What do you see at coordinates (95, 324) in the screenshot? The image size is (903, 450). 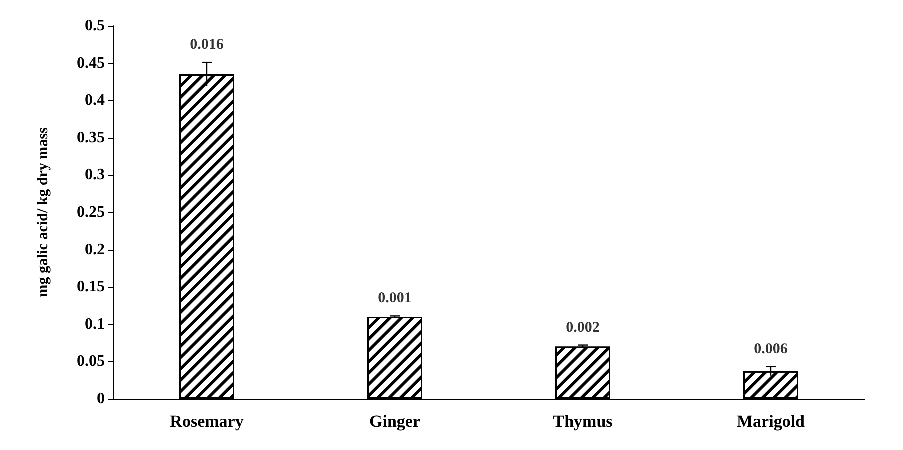 I see `y-tick-label: 0.1` at bounding box center [95, 324].